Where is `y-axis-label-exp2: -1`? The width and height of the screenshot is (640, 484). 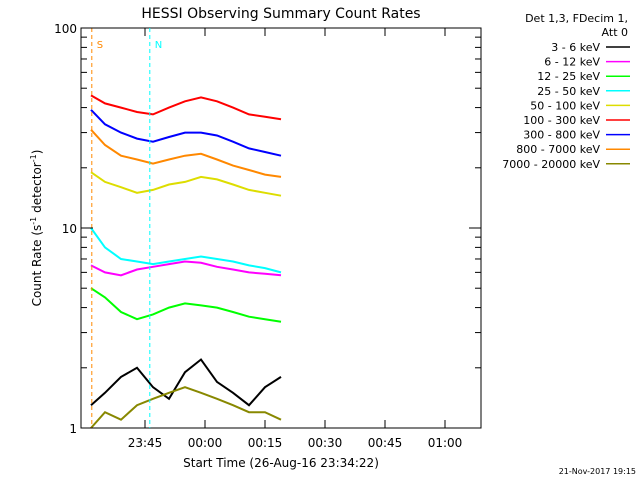
y-axis-label-exp2: -1 is located at coordinates (33, 158).